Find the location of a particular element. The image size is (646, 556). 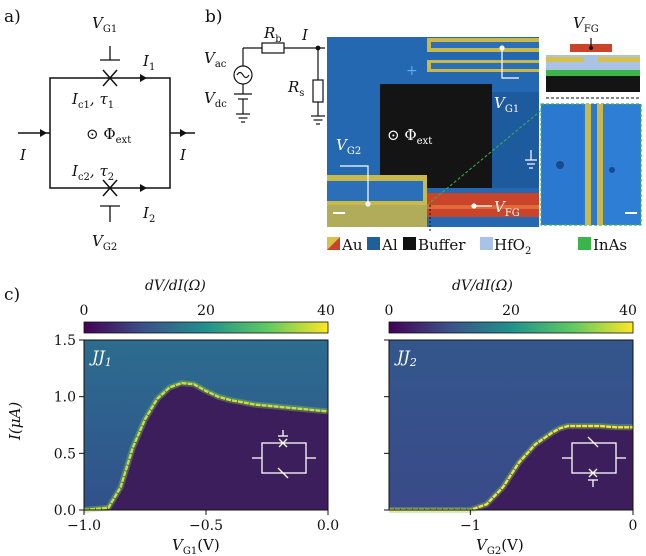

vac-label: Vac is located at coordinates (215, 59).